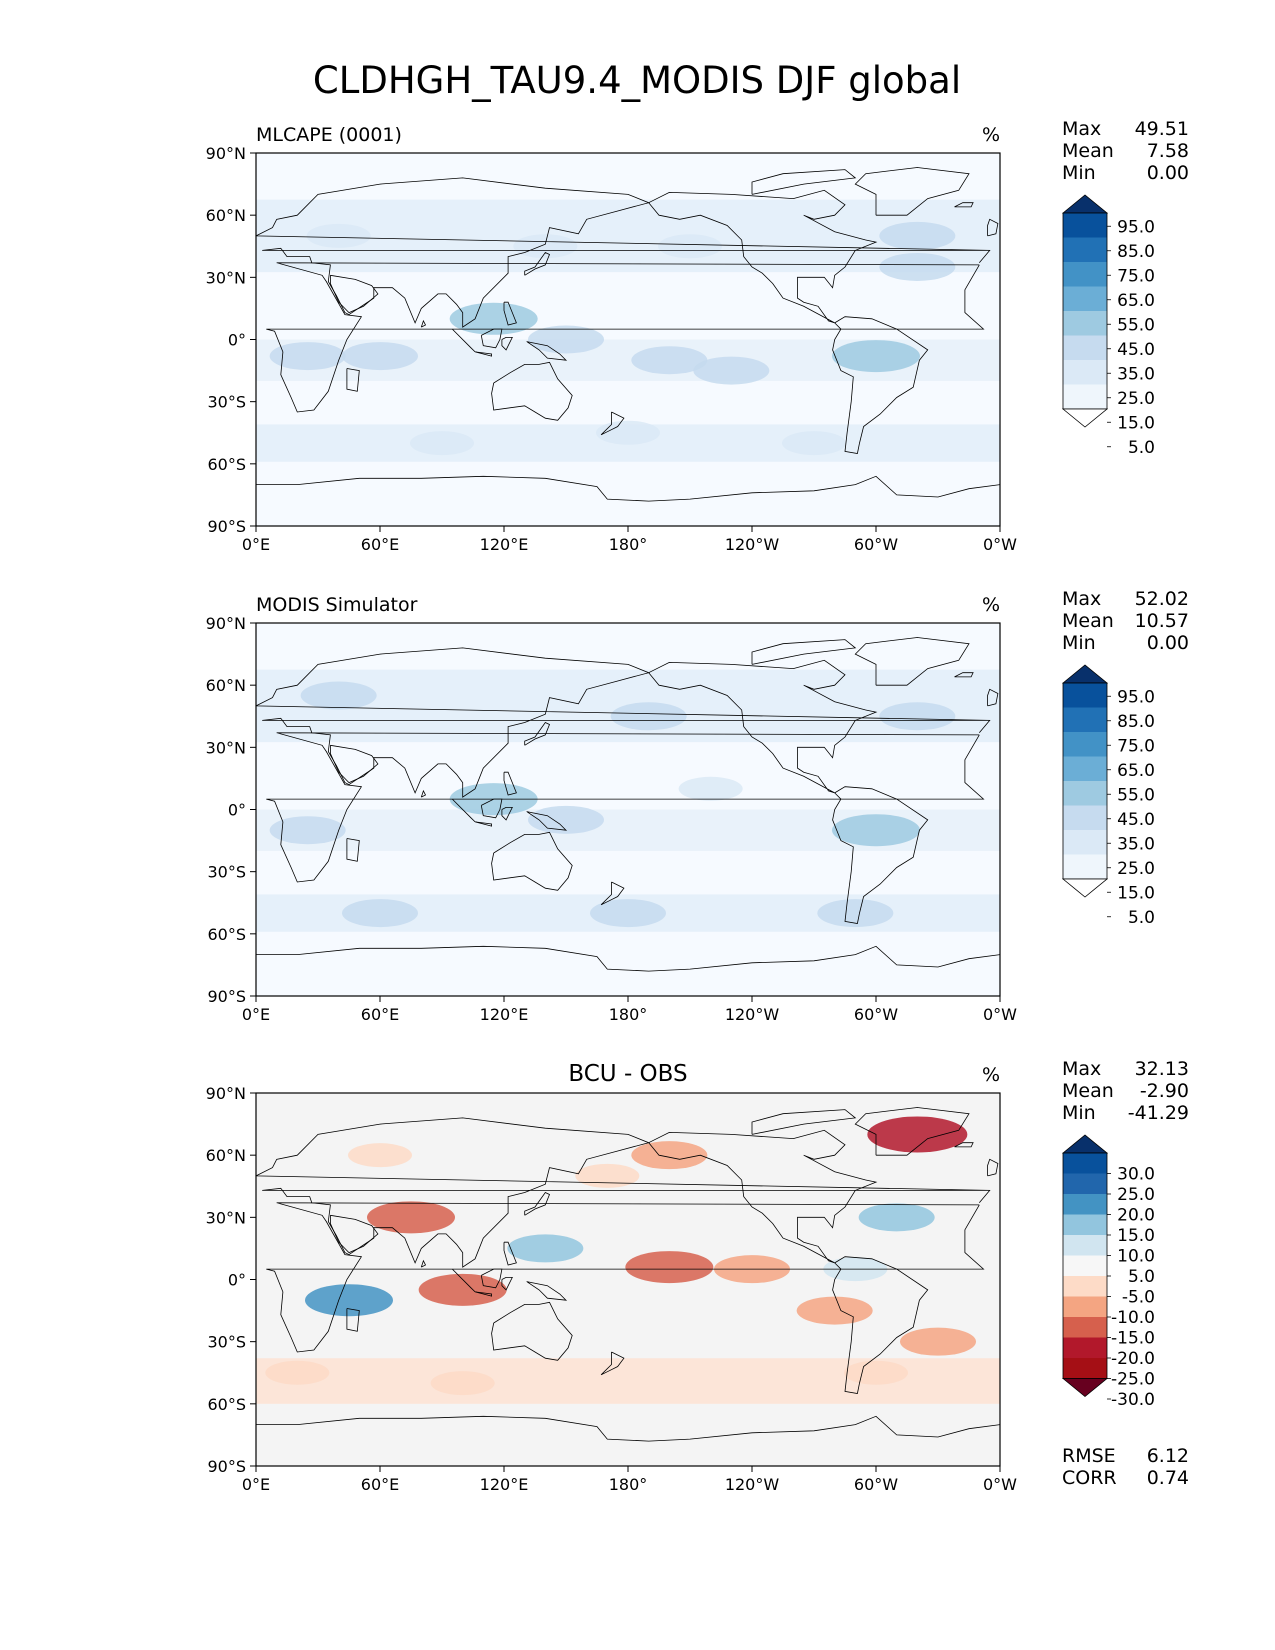 The image size is (1275, 1650). Describe the element at coordinates (1125, 151) in the screenshot. I see `stats-block: Max Mean Min 49.51 7.58 0.00` at that location.